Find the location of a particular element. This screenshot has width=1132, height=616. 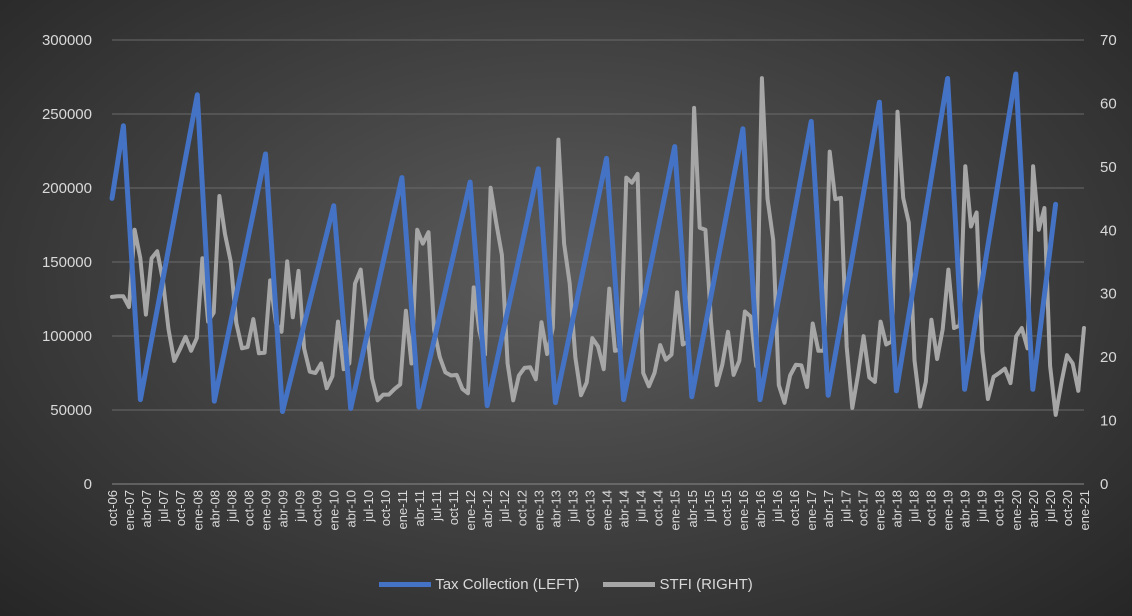

y-right-tick-label: 60 is located at coordinates (1108, 103).